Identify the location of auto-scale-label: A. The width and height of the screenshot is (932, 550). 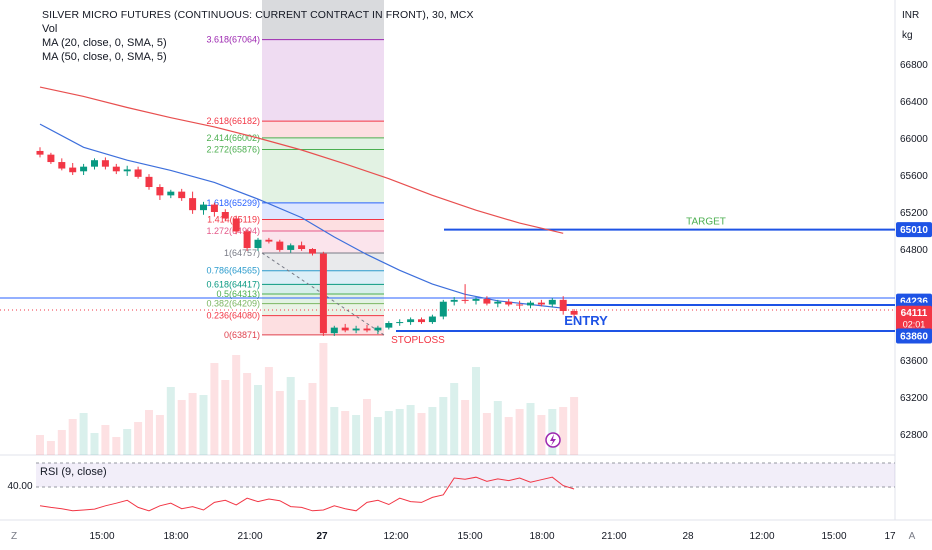
(912, 536).